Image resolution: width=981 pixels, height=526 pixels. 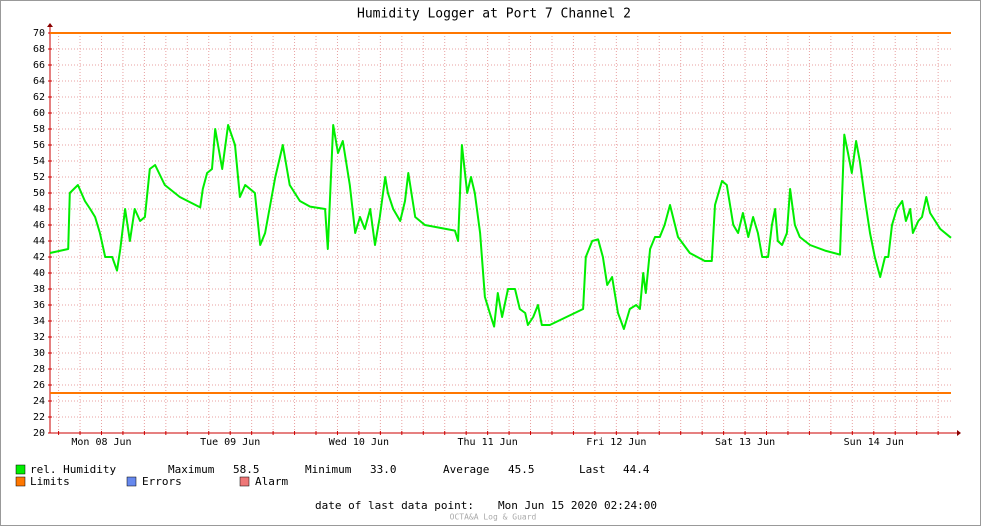 I want to click on x-tick-label: Thu 11 Jun, so click(x=488, y=442).